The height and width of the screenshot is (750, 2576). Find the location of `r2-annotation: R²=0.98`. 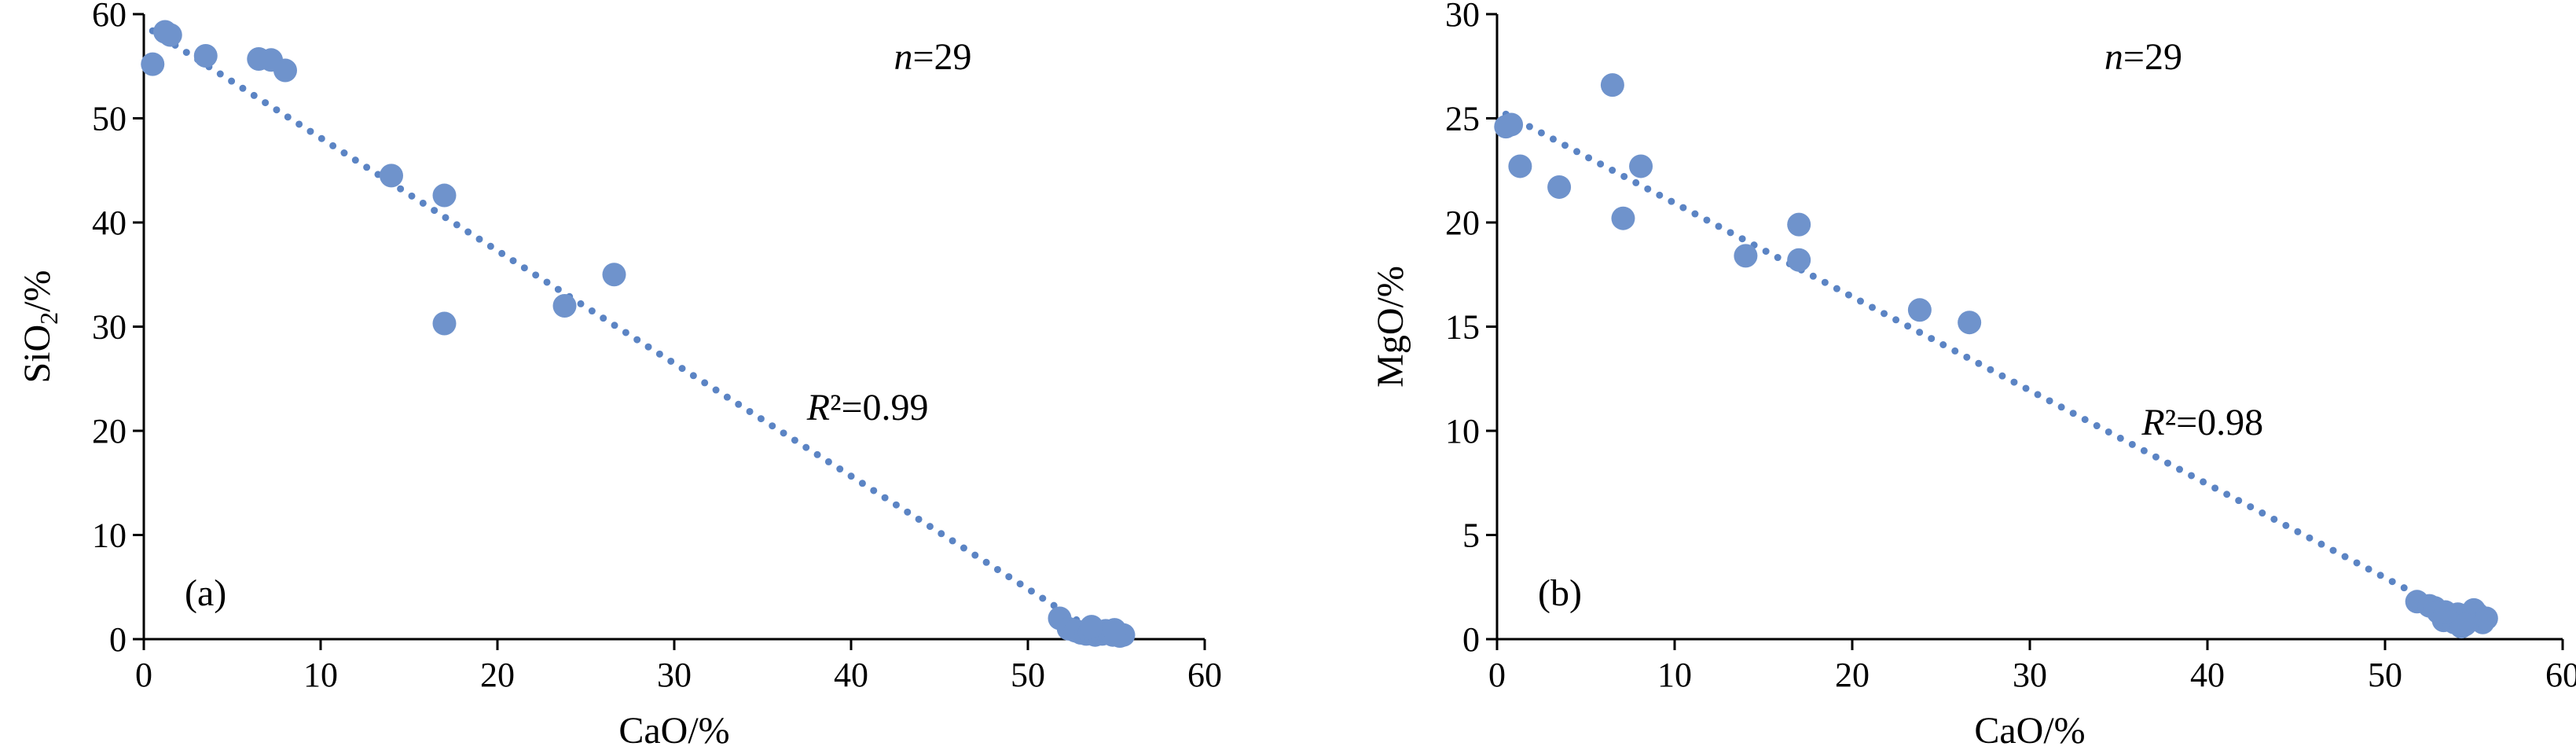

r2-annotation: R²=0.98 is located at coordinates (2202, 422).